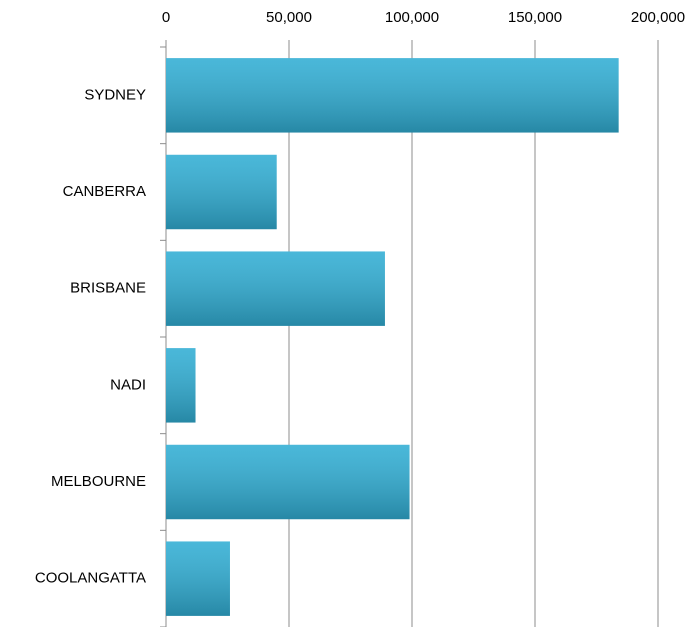 Image resolution: width=695 pixels, height=627 pixels. I want to click on y-tick-label: CANBERRA, so click(104, 191).